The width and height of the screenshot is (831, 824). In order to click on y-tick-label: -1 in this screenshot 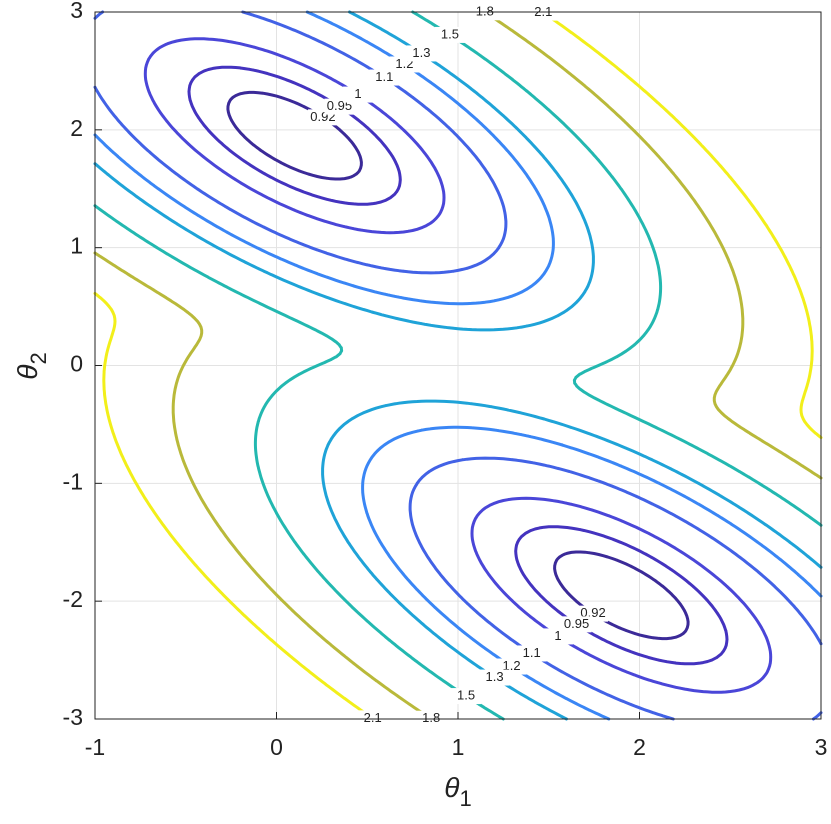, I will do `click(73, 481)`.